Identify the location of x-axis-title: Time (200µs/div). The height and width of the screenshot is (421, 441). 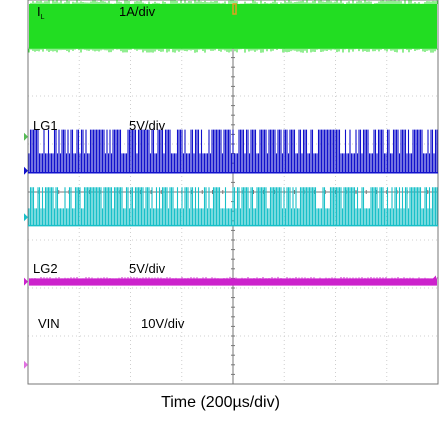
(220, 402).